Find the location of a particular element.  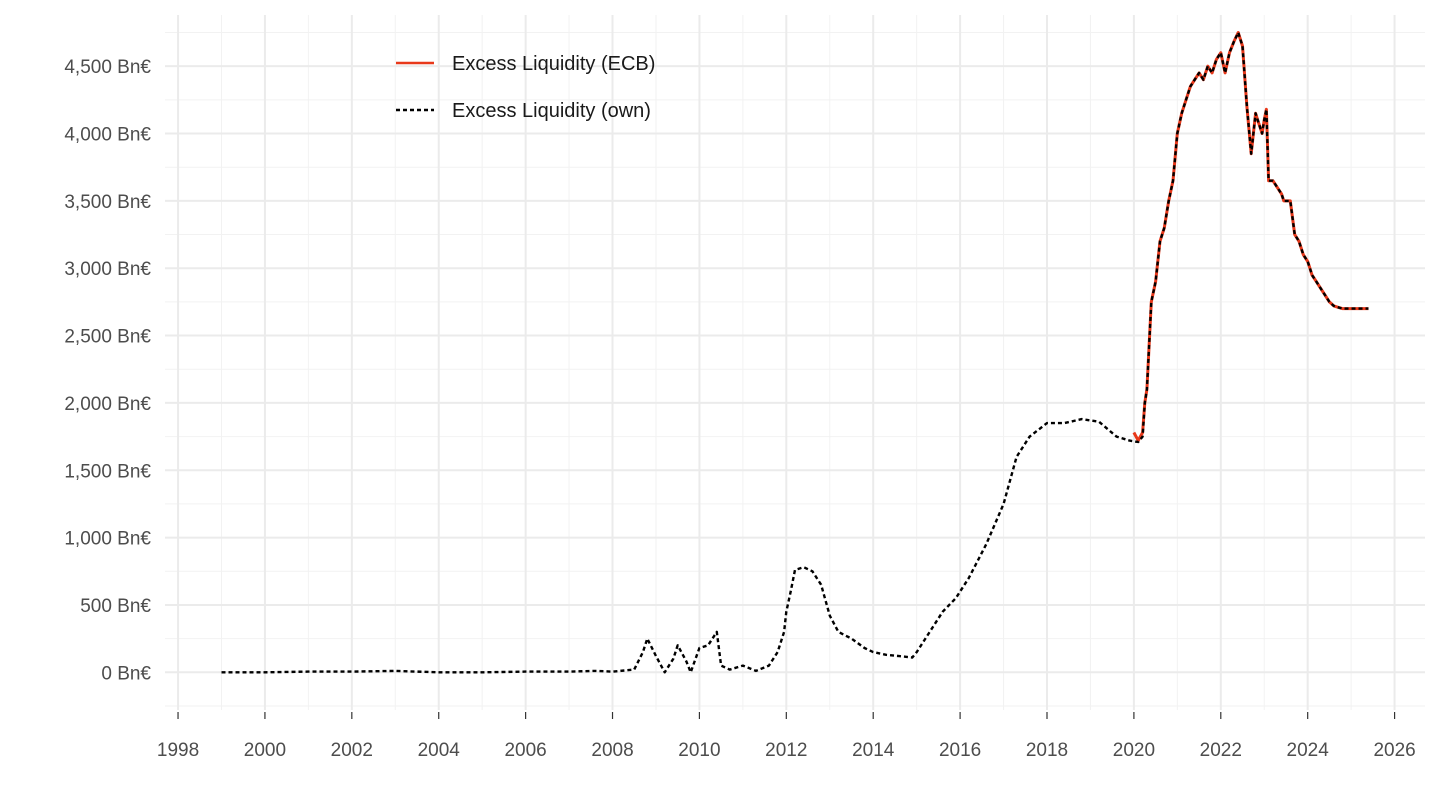

x-tick-label: 1998 is located at coordinates (178, 750).